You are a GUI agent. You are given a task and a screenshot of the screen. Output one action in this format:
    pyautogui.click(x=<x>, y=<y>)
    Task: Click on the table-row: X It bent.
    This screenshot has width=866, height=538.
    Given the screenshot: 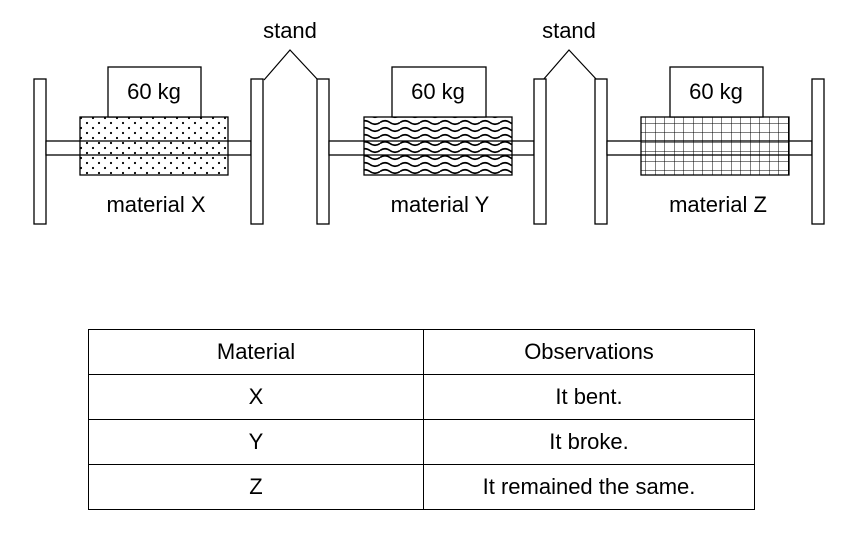 What is the action you would take?
    pyautogui.click(x=421, y=397)
    